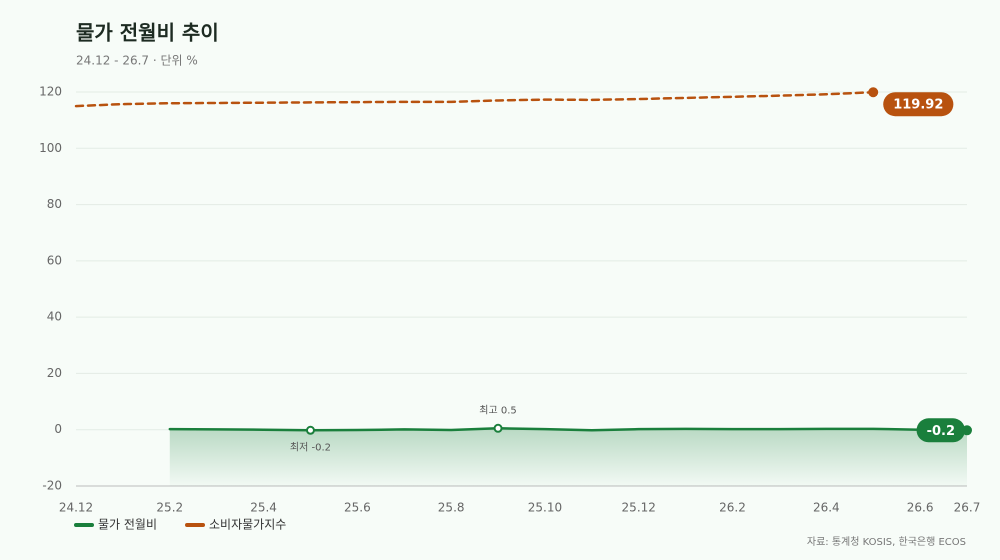 This screenshot has height=560, width=1000. Describe the element at coordinates (54, 317) in the screenshot. I see `y-tick-label: 40` at that location.